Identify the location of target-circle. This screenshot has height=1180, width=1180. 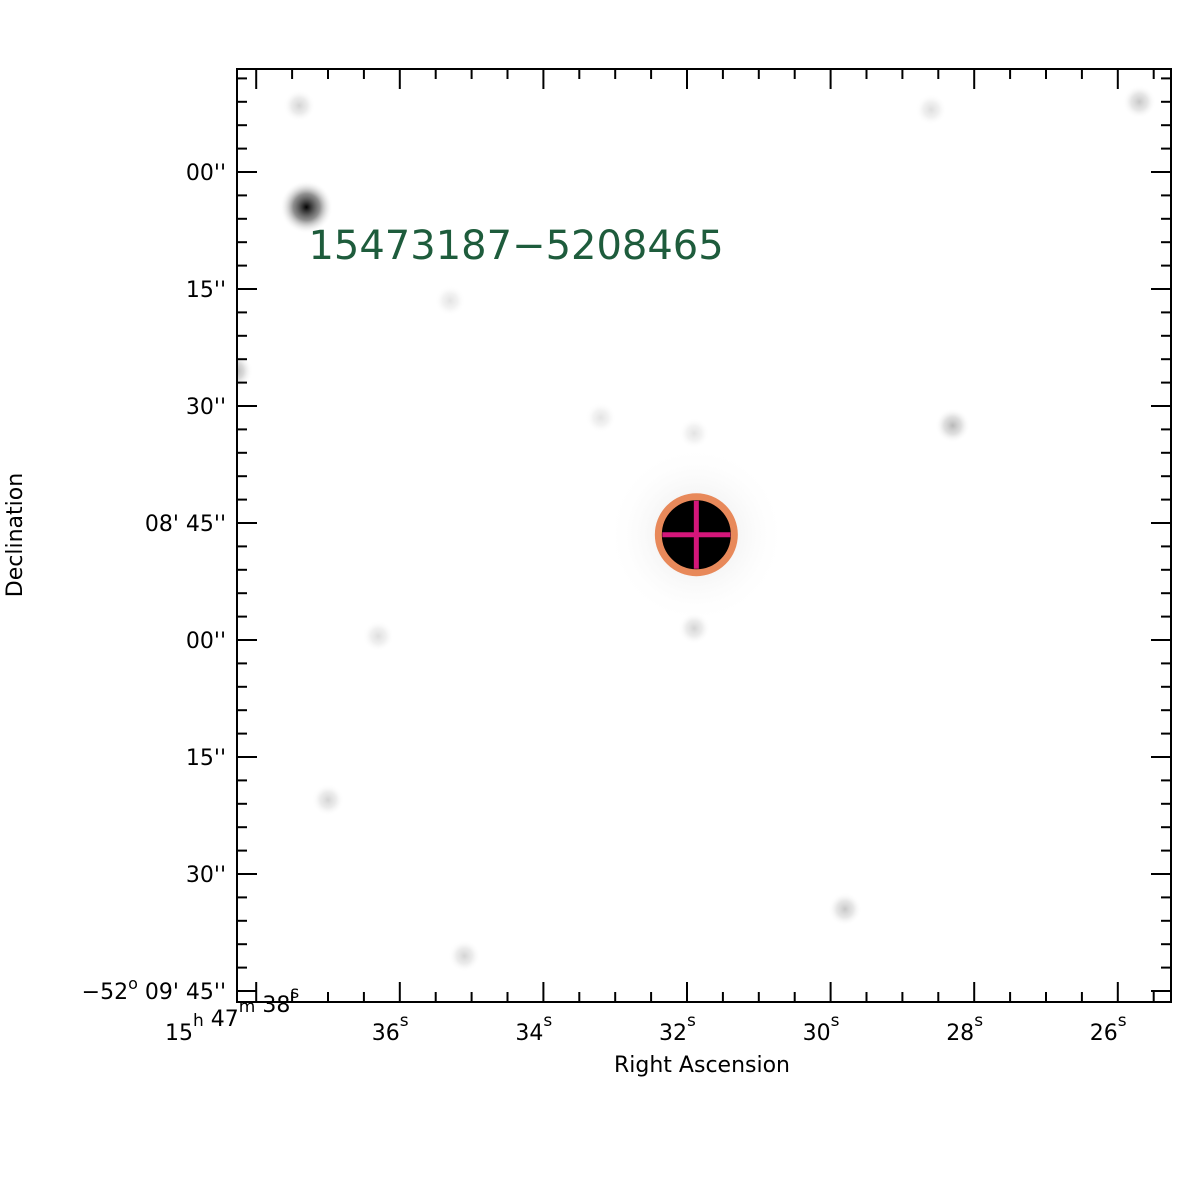
(696, 535).